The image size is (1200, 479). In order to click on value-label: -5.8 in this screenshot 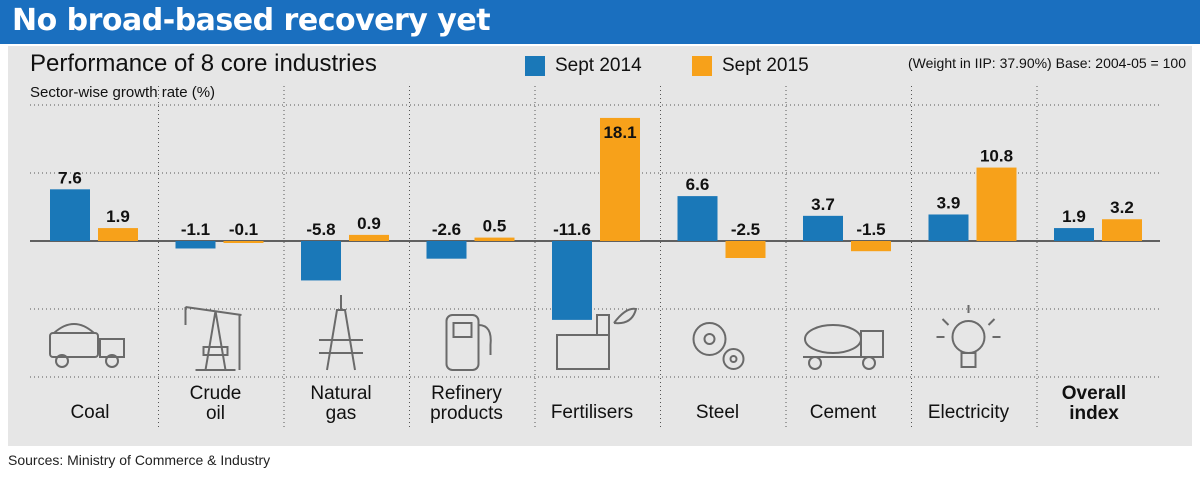, I will do `click(320, 229)`.